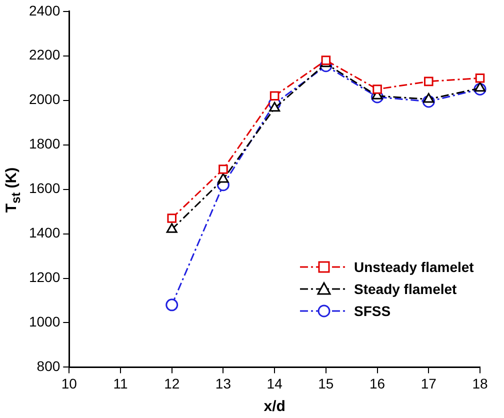 The image size is (504, 418). Describe the element at coordinates (172, 383) in the screenshot. I see `x-tick-label: 12` at that location.